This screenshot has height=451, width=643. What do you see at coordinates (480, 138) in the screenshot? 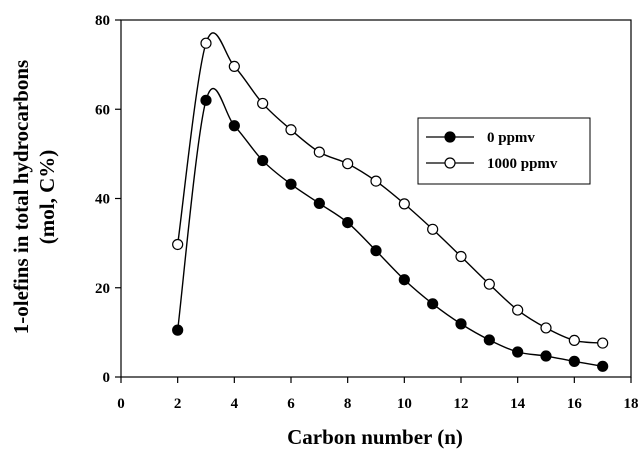
I see `legend-entry-0: 0 ppmv` at bounding box center [480, 138].